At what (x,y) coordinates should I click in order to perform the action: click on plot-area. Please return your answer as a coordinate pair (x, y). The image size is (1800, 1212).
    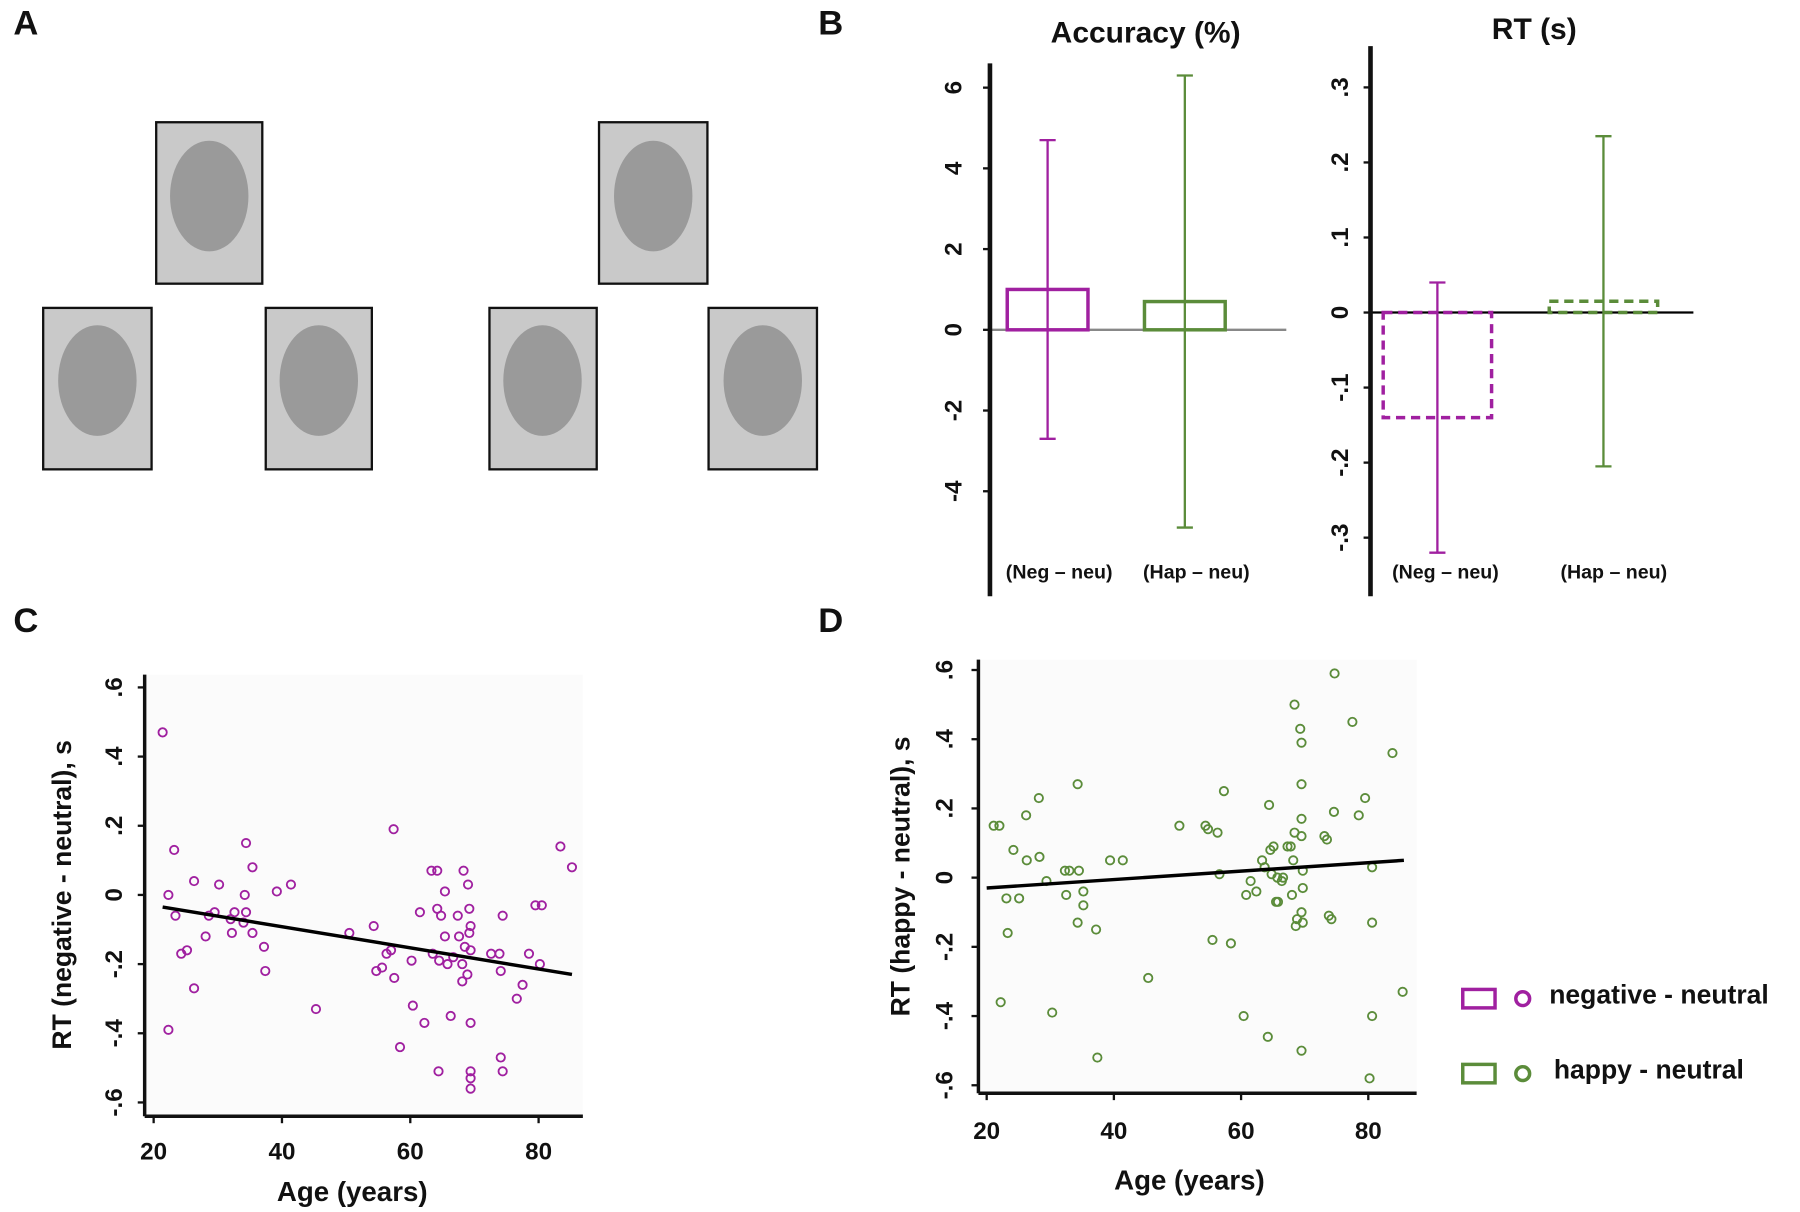
    Looking at the image, I should click on (1197, 876).